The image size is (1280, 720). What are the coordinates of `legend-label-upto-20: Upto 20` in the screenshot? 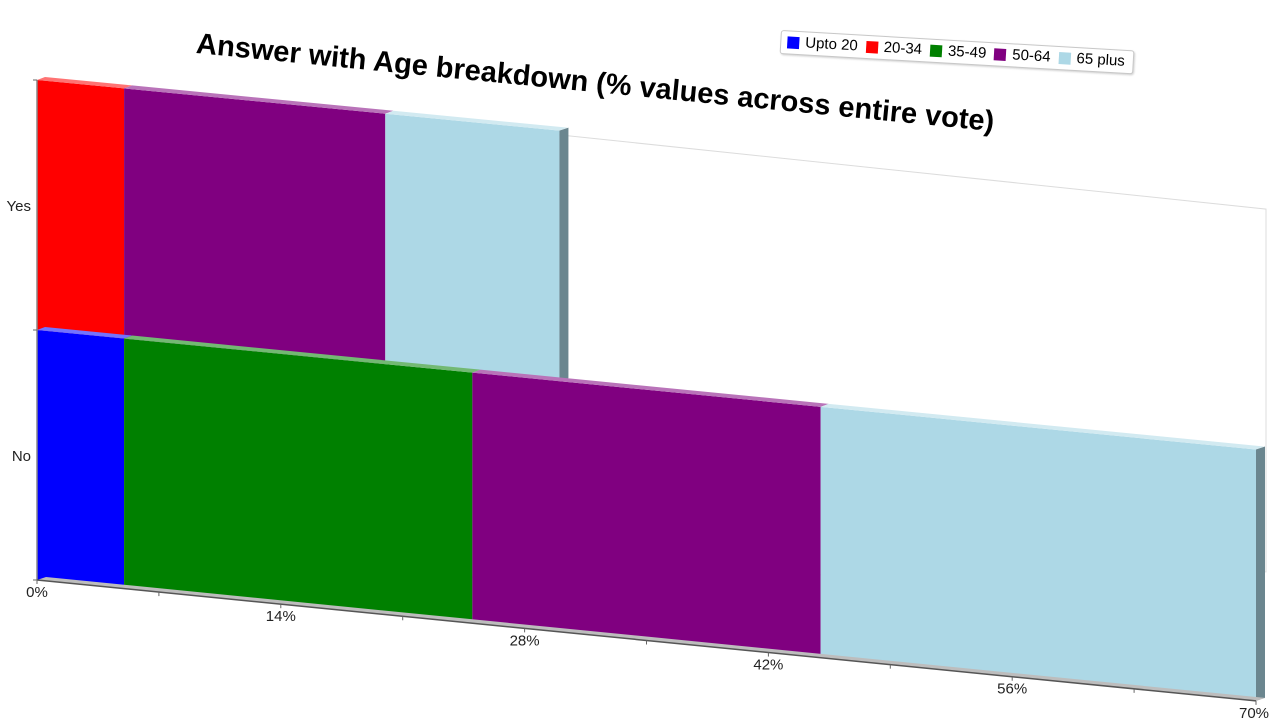 It's located at (831, 44).